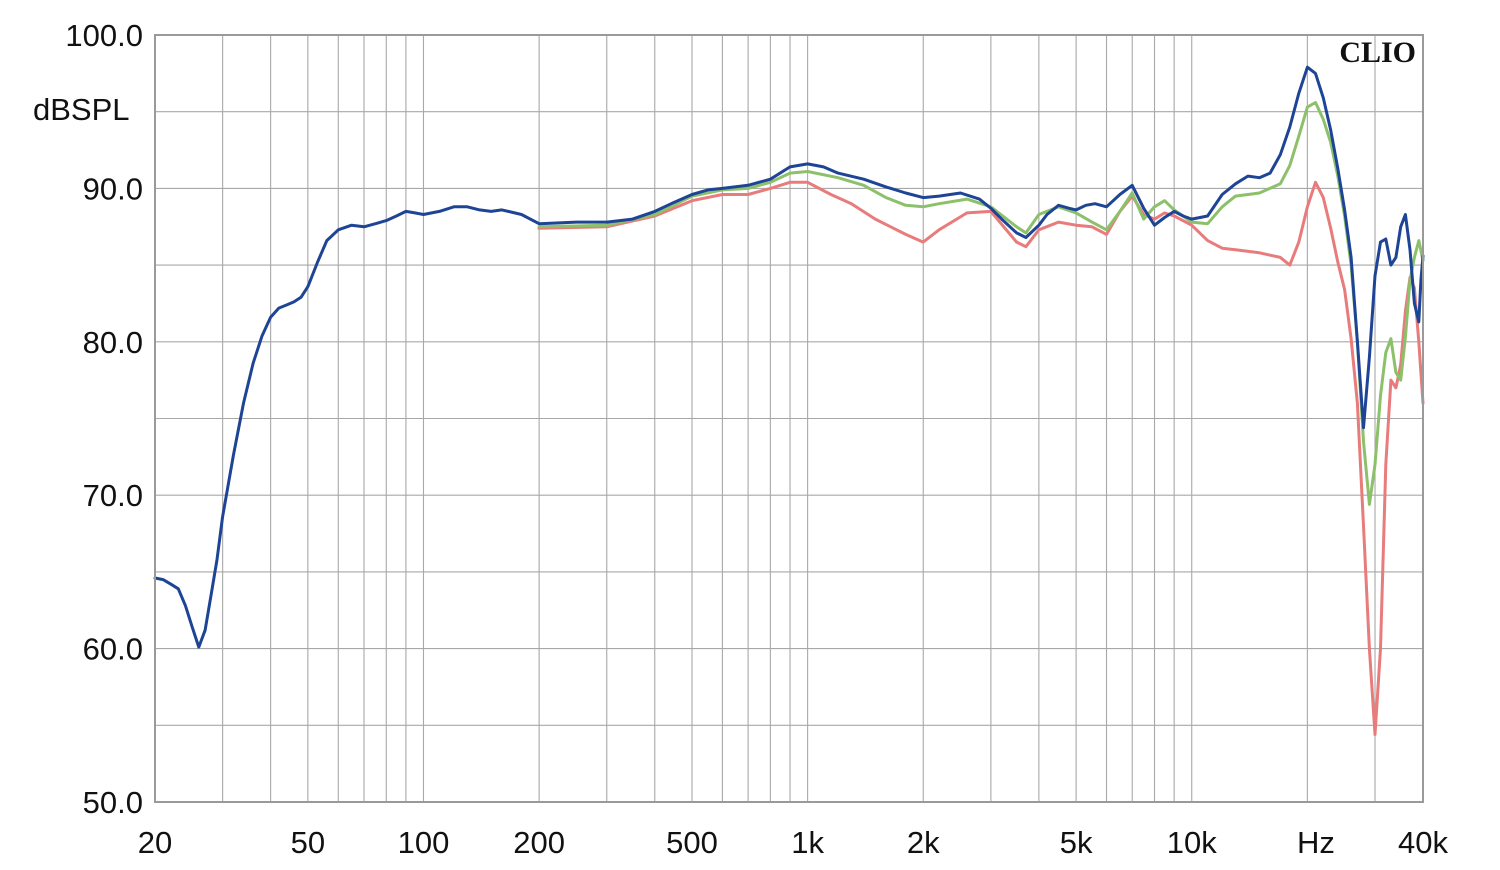  What do you see at coordinates (1316, 842) in the screenshot?
I see `x-axis-unit-label: Hz` at bounding box center [1316, 842].